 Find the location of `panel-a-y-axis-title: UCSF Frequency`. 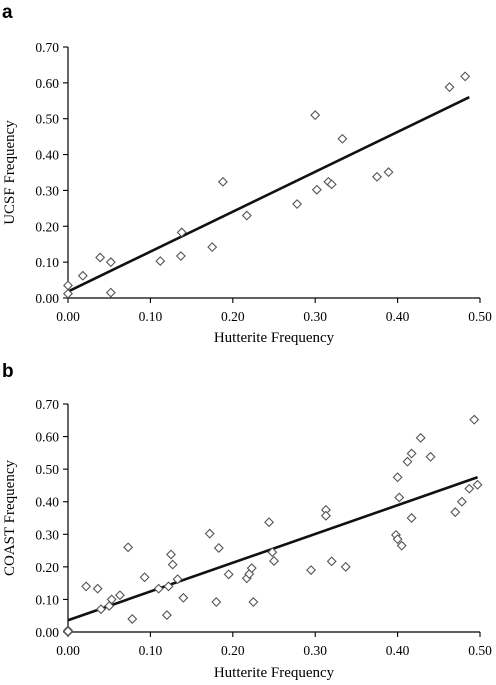

panel-a-y-axis-title: UCSF Frequency is located at coordinates (10, 172).